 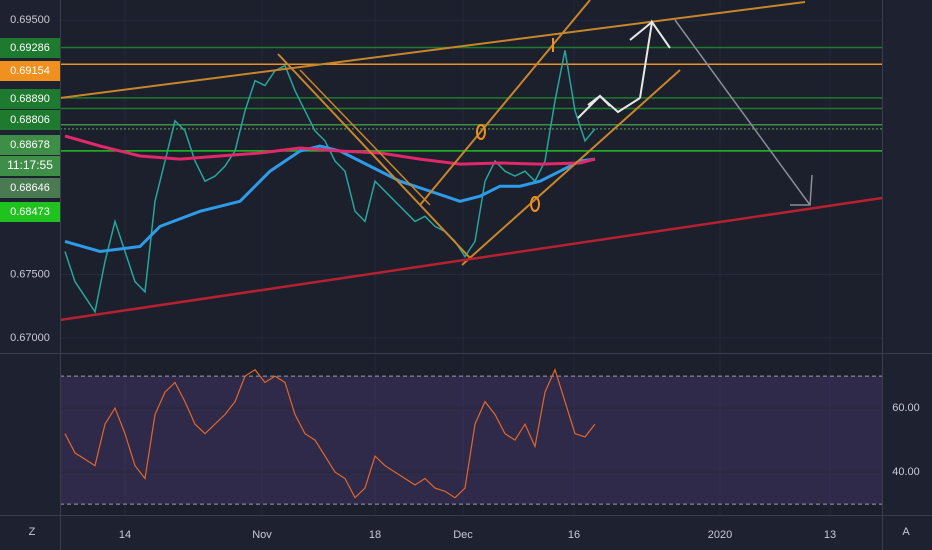 I want to click on countdown-label: 11:17:55, so click(x=30, y=165).